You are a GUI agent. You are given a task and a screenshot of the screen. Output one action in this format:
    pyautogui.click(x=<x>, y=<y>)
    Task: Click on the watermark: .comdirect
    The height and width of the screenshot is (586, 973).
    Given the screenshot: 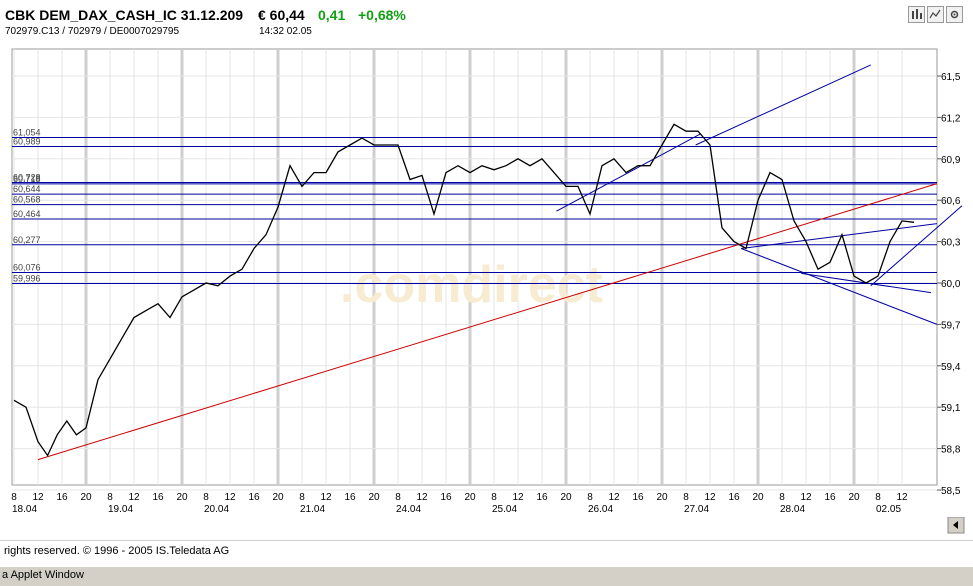 What is the action you would take?
    pyautogui.click(x=471, y=285)
    